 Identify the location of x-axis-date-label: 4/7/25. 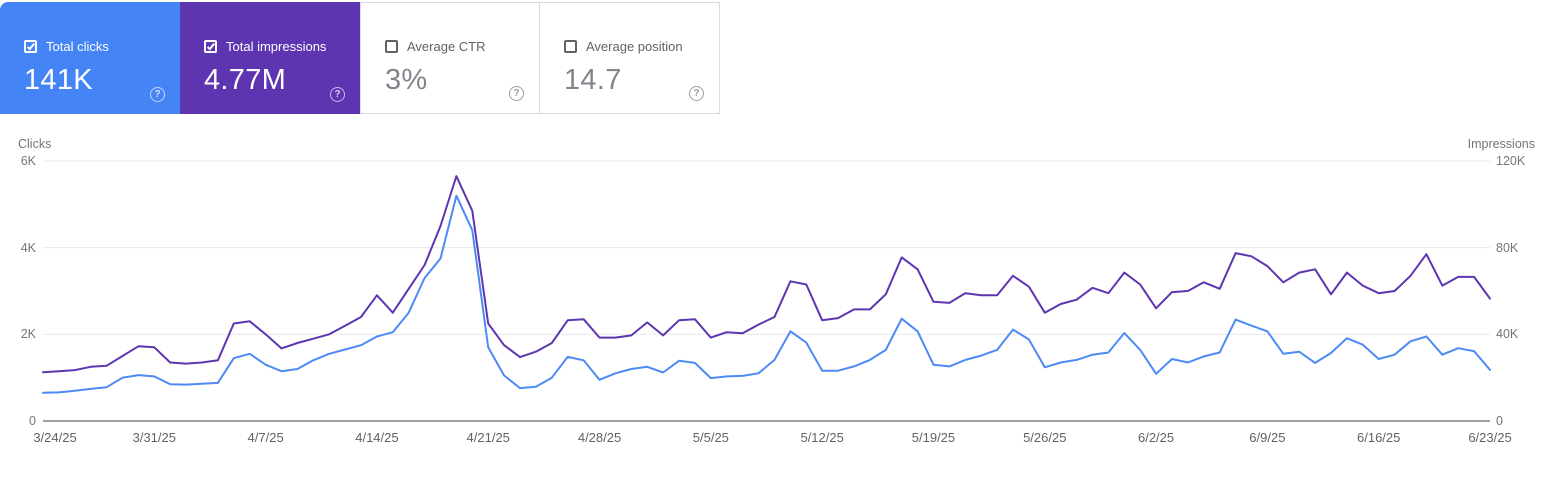
(265, 437).